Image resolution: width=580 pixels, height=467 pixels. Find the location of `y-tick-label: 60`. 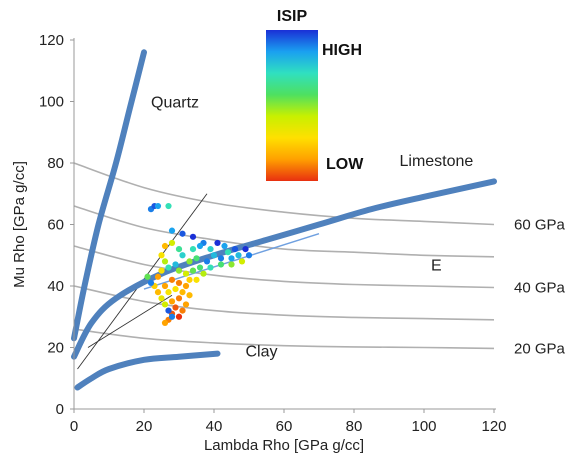

y-tick-label: 60 is located at coordinates (55, 225).